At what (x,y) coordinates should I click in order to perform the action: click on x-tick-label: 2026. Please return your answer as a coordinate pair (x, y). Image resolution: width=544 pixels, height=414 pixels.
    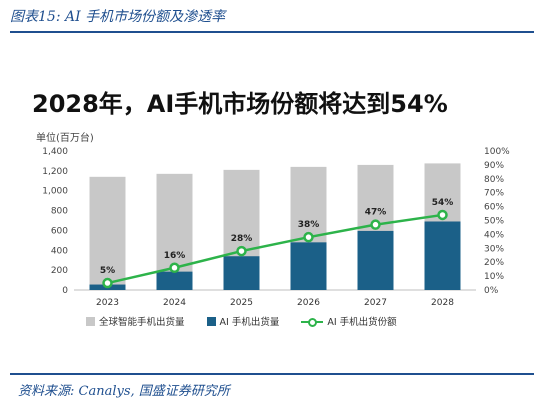
    Looking at the image, I should click on (308, 303).